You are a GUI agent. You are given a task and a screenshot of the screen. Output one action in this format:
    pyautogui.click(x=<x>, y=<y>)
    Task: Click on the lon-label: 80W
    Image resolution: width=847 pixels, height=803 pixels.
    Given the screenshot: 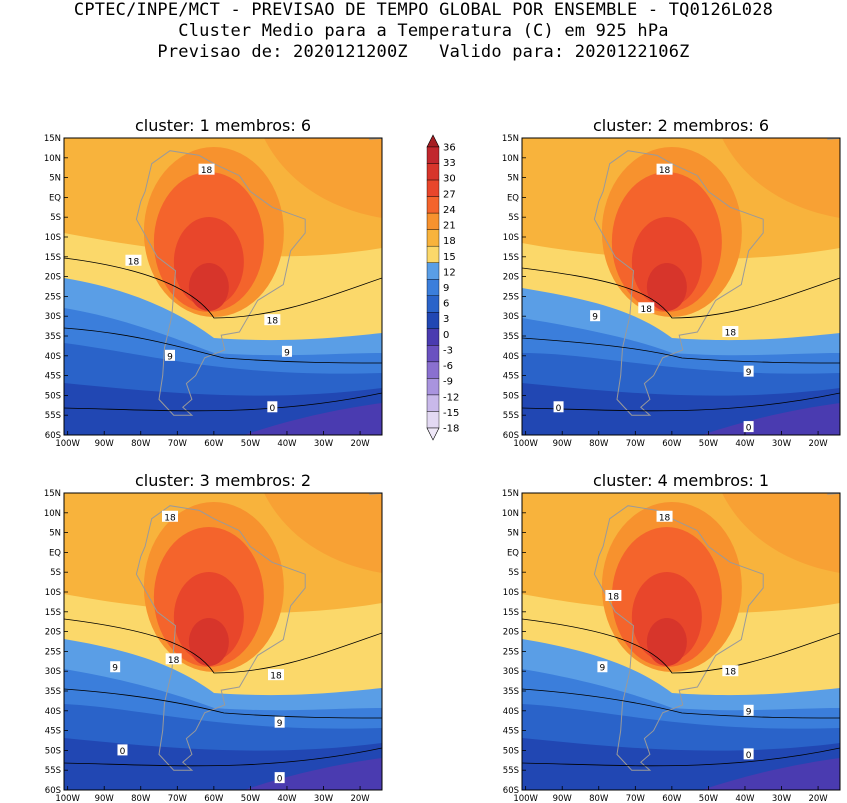 What is the action you would take?
    pyautogui.click(x=599, y=798)
    